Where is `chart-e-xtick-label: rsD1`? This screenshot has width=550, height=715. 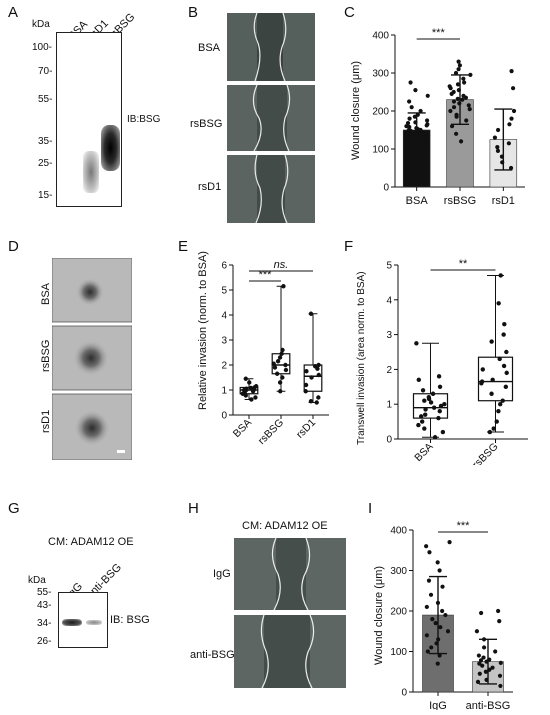 chart-e-xtick-label: rsD1 is located at coordinates (306, 429).